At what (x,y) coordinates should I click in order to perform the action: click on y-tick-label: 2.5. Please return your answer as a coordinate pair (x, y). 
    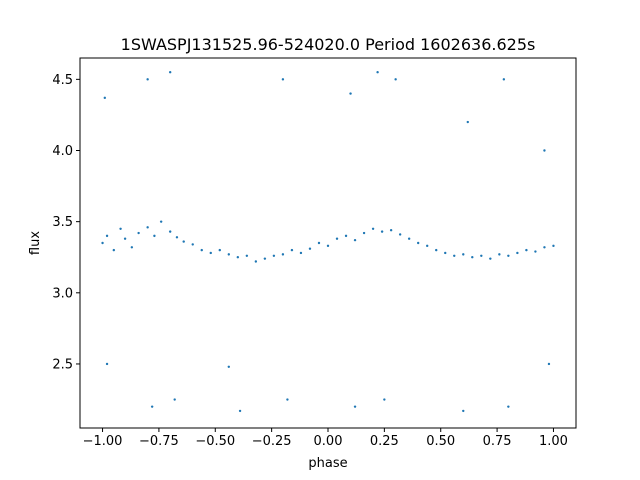
    Looking at the image, I should click on (62, 364).